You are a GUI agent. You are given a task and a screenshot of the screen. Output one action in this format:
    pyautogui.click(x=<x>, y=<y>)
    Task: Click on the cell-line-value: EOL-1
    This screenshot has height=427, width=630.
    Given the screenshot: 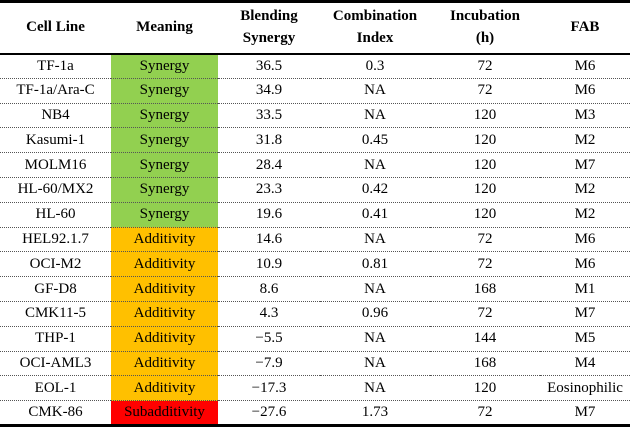 What is the action you would take?
    pyautogui.click(x=55, y=388)
    